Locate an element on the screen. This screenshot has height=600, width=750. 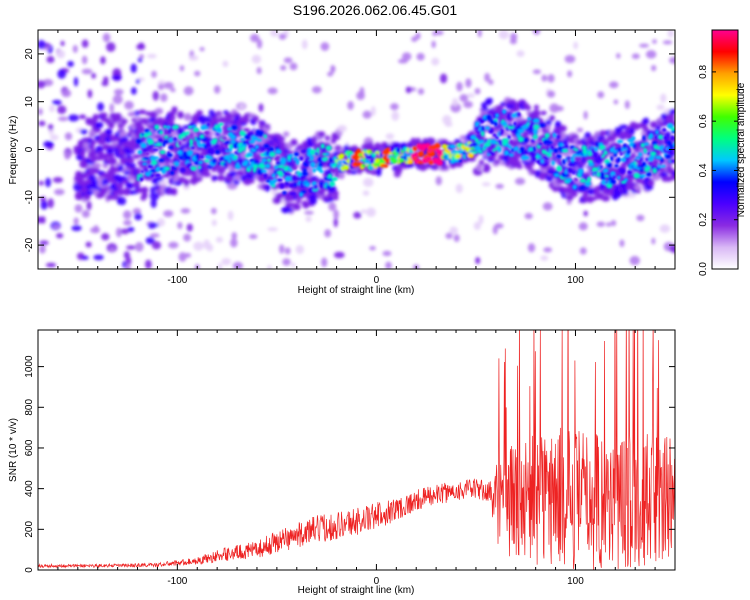
snr-xtick-label: -100 is located at coordinates (177, 581).